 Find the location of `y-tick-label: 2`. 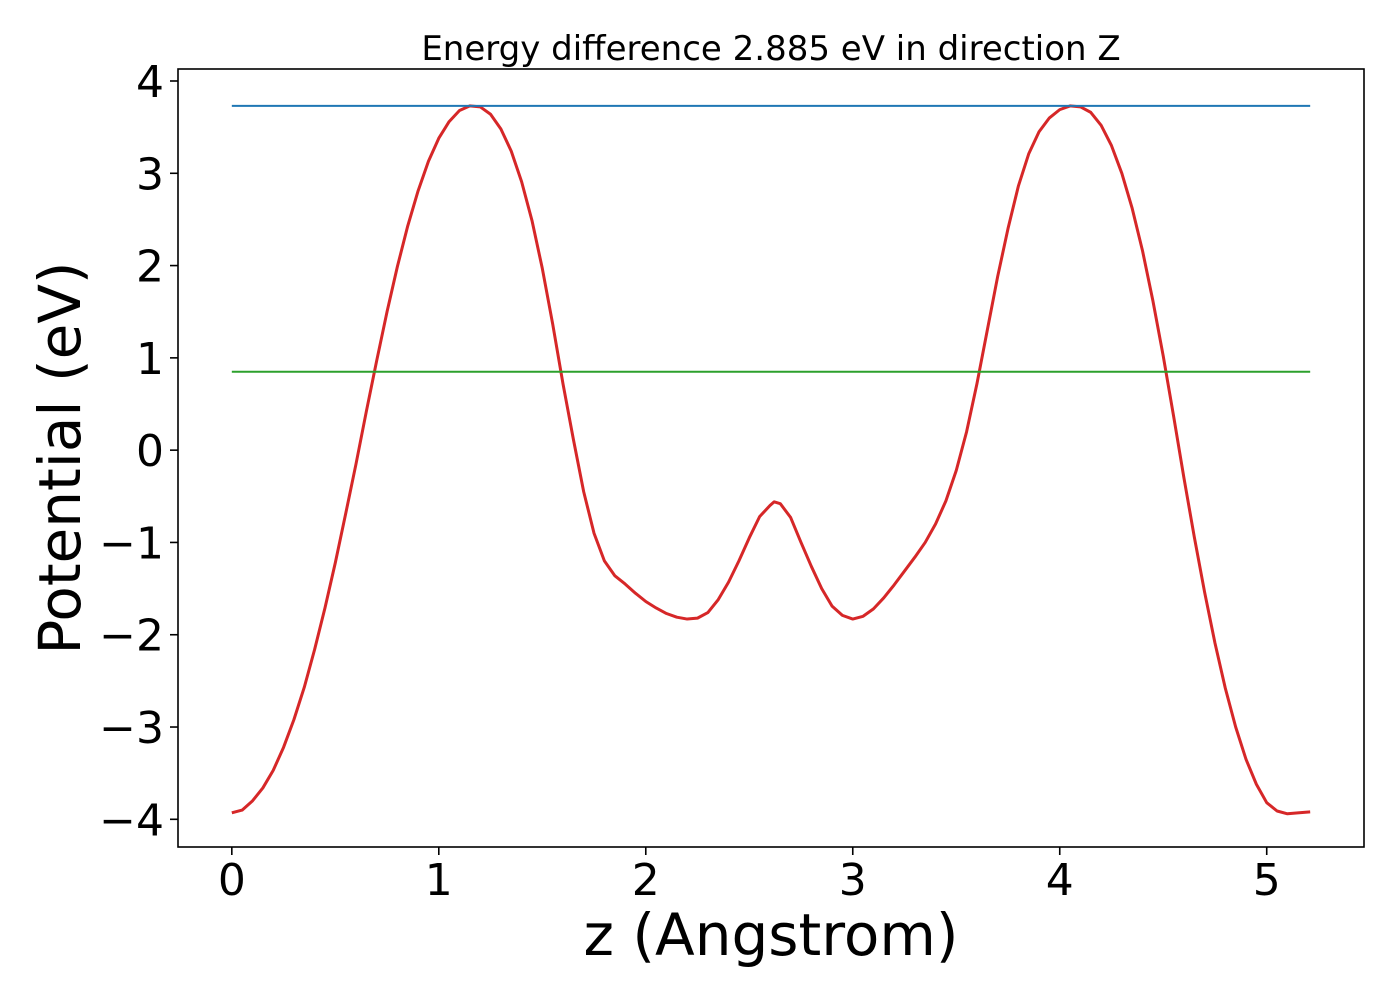

y-tick-label: 2 is located at coordinates (150, 267).